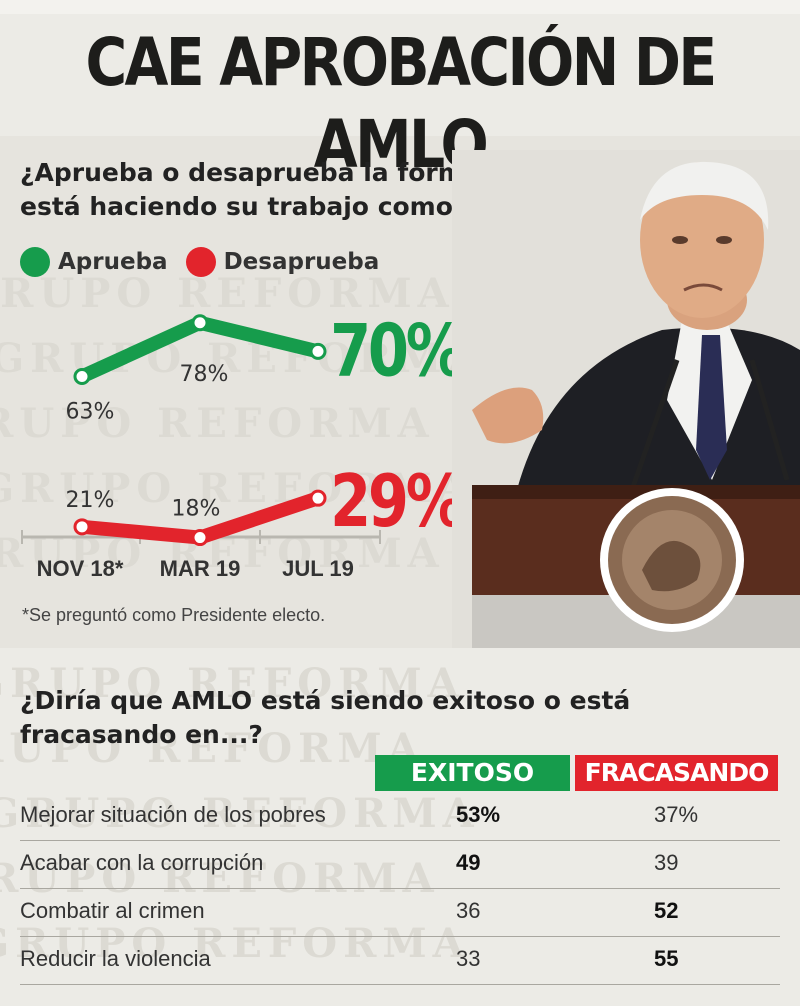  I want to click on table-row: Reducir la violencia 33 55, so click(400, 960).